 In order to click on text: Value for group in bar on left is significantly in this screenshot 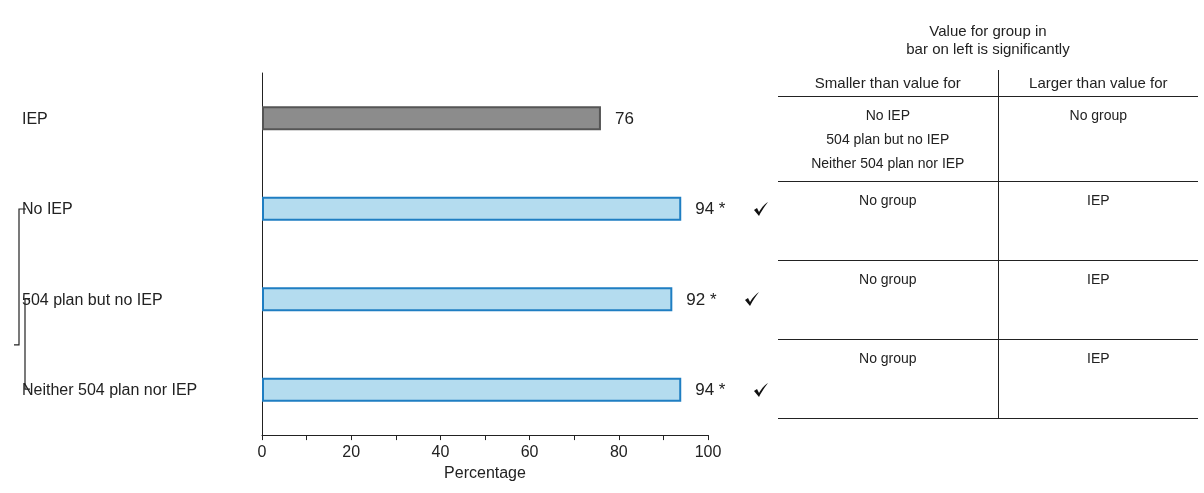, I will do `click(988, 40)`.